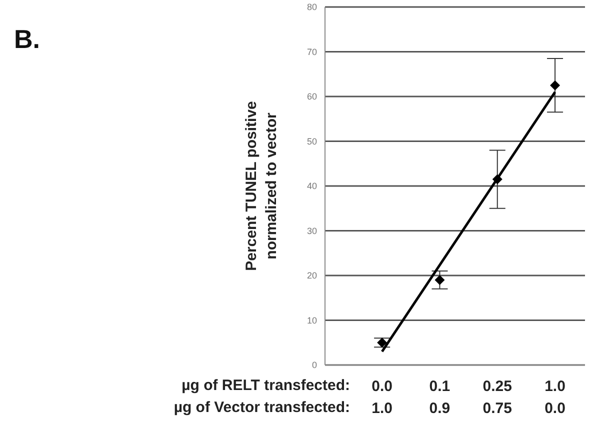 The image size is (590, 440). What do you see at coordinates (311, 320) in the screenshot?
I see `y-tick-label: 10` at bounding box center [311, 320].